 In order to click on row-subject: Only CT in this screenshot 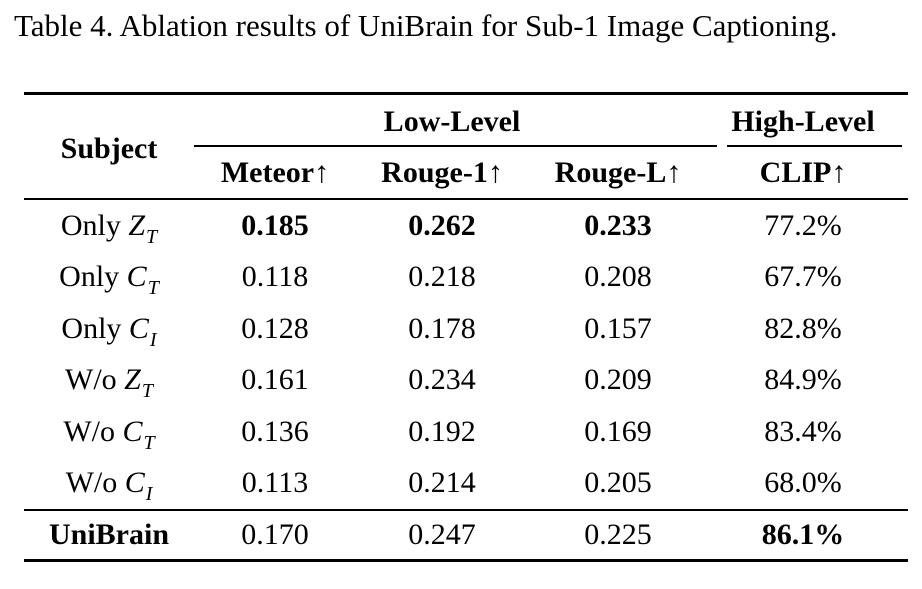, I will do `click(109, 279)`.